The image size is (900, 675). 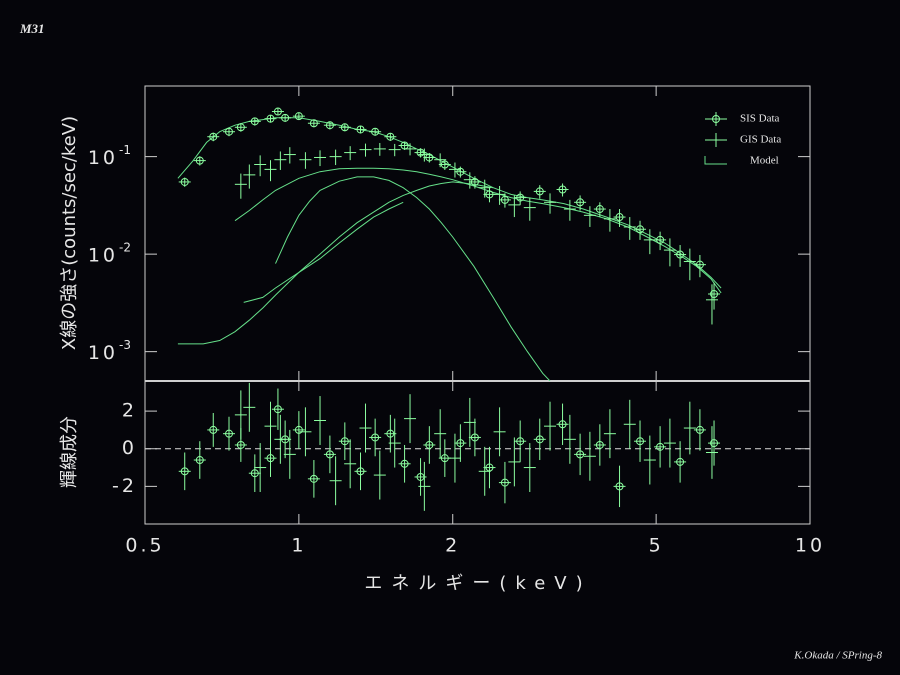 What do you see at coordinates (69, 452) in the screenshot?
I see `y-axis-label: 輝線成分` at bounding box center [69, 452].